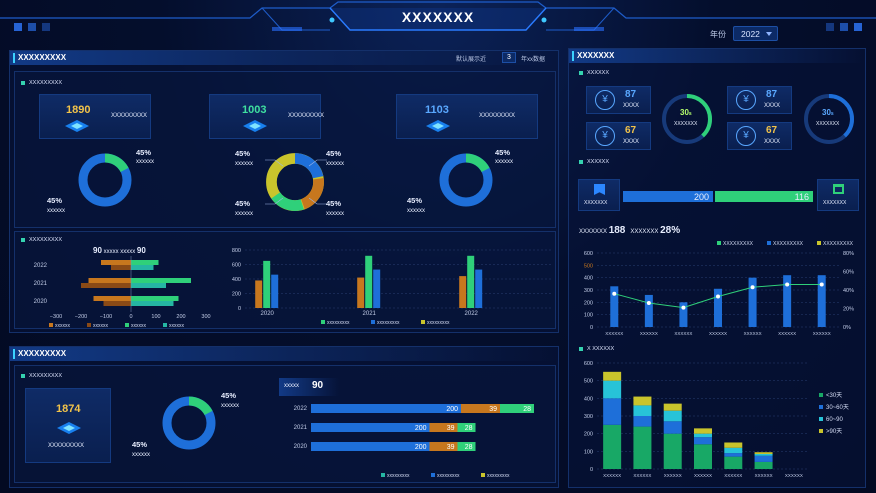 This screenshot has height=493, width=876. I want to click on header-frame, so click(438, 16).